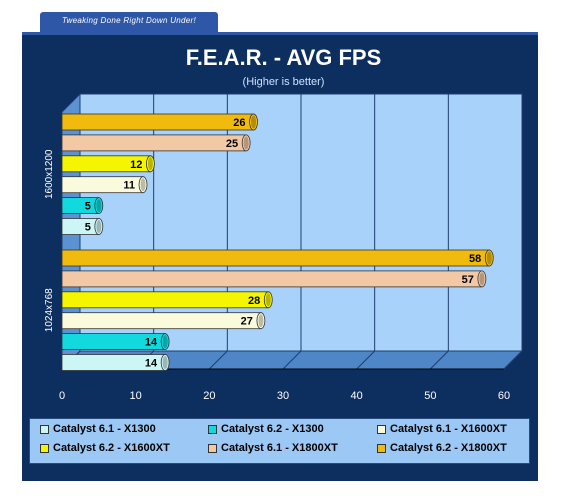 This screenshot has height=498, width=567. What do you see at coordinates (448, 448) in the screenshot?
I see `legend-label: Catalyst 6.2 - X1800XT` at bounding box center [448, 448].